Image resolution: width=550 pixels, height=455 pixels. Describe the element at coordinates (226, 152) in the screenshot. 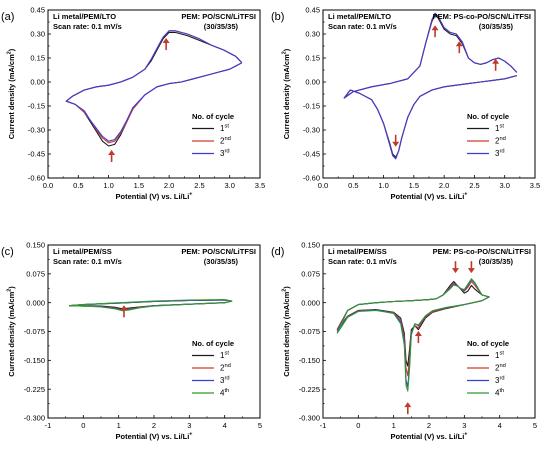

I see `legend-entry-sup: rd` at that location.